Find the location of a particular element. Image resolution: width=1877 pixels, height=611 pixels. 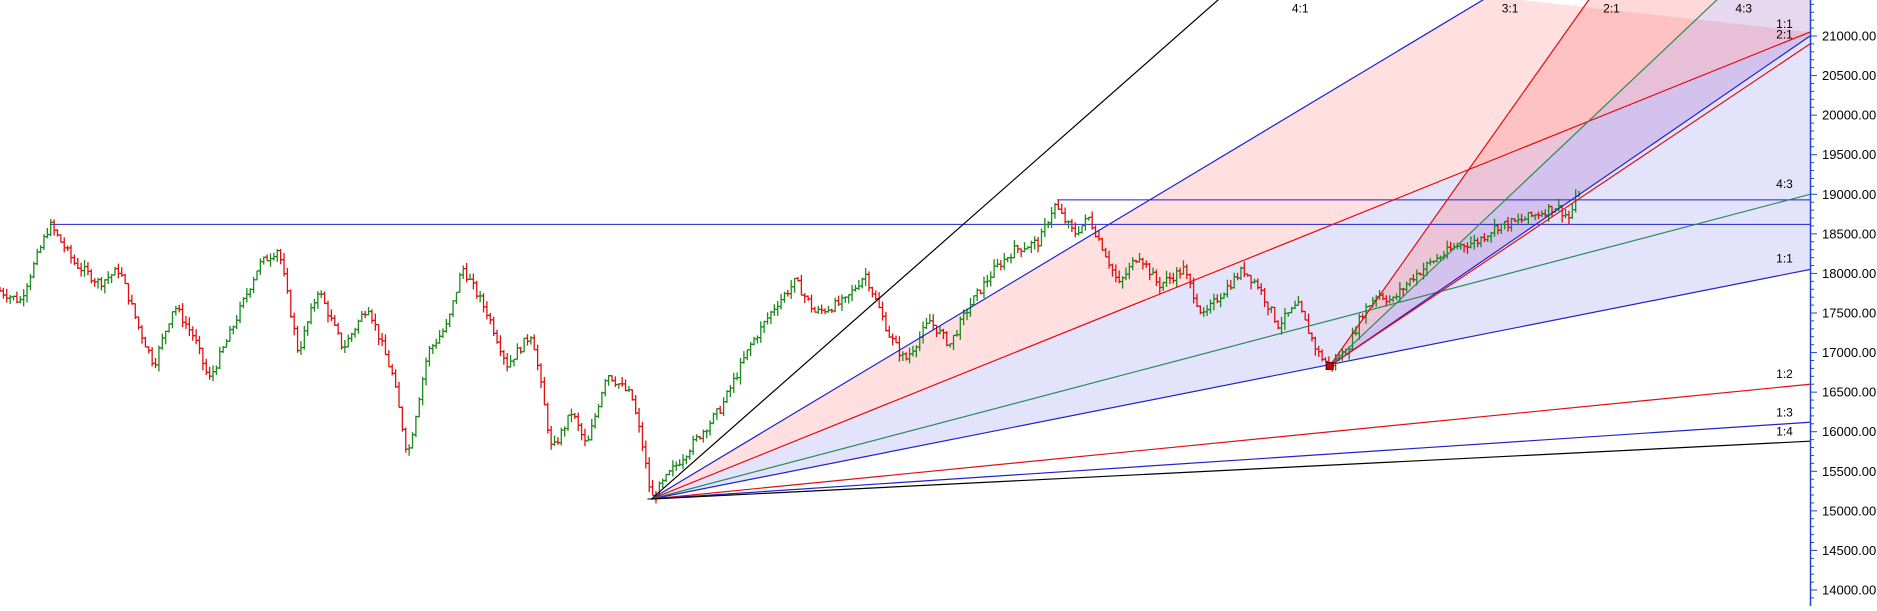

y-tick-label: 21000.00 is located at coordinates (1849, 36).